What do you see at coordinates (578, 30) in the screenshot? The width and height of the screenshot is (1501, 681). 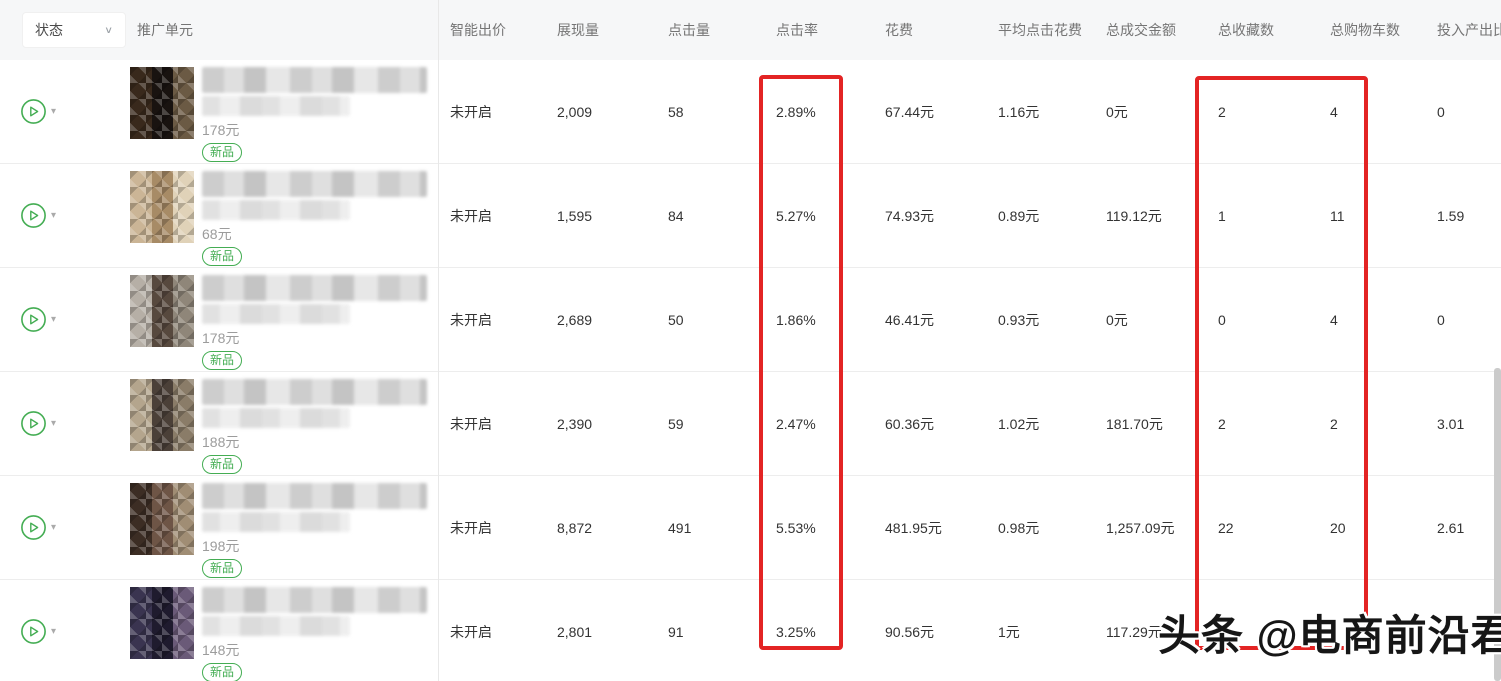 I see `column-header-impressions: 展现量` at bounding box center [578, 30].